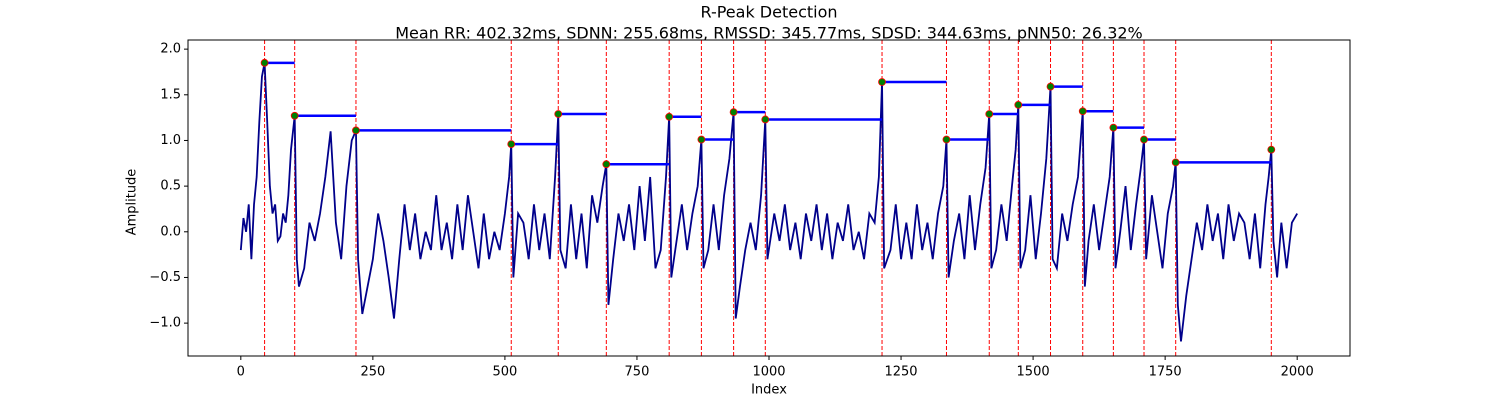 The height and width of the screenshot is (400, 1500). Describe the element at coordinates (170, 49) in the screenshot. I see `y-tick-label: 2.0` at that location.